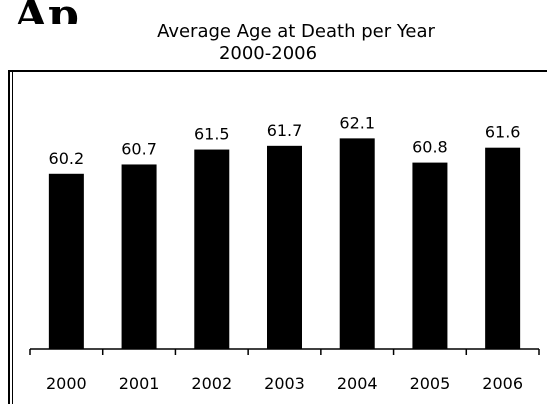  What do you see at coordinates (284, 247) in the screenshot?
I see `bar-2003` at bounding box center [284, 247].